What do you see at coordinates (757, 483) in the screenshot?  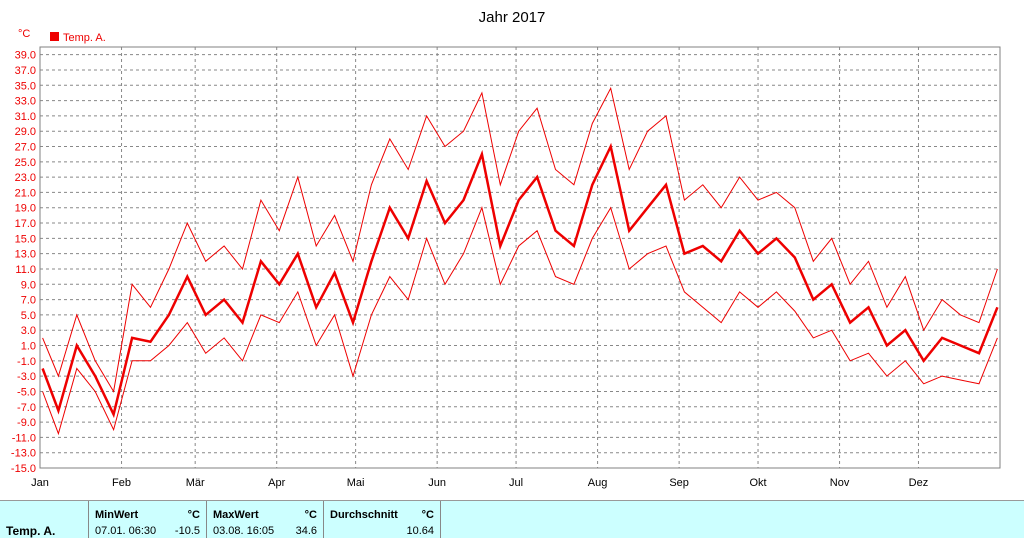 I see `x-tick-label: Okt` at bounding box center [757, 483].